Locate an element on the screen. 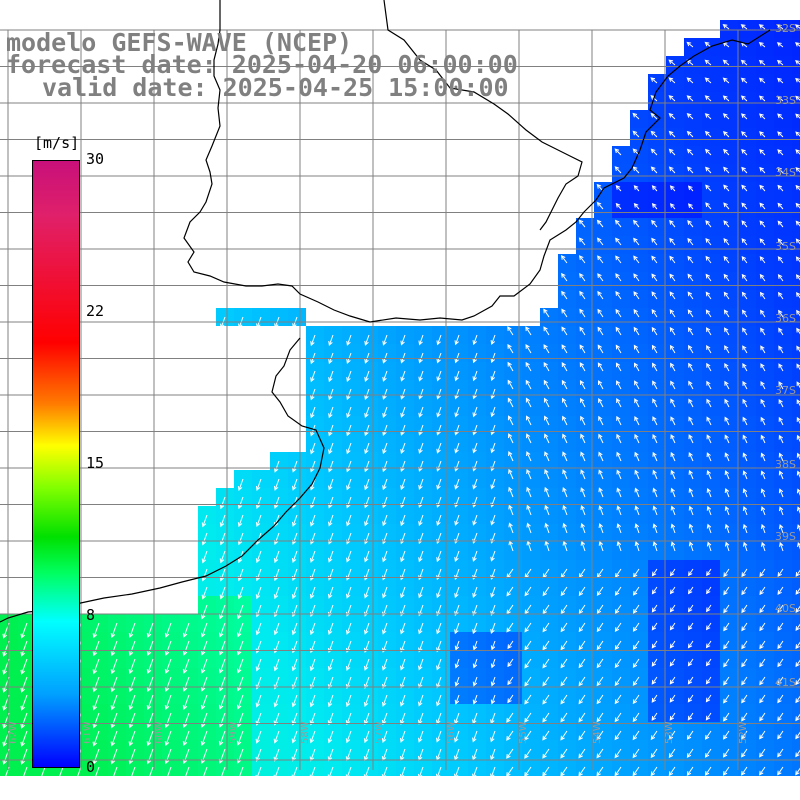 This screenshot has height=800, width=800. lat-label-35s-b: 36S is located at coordinates (785, 318).